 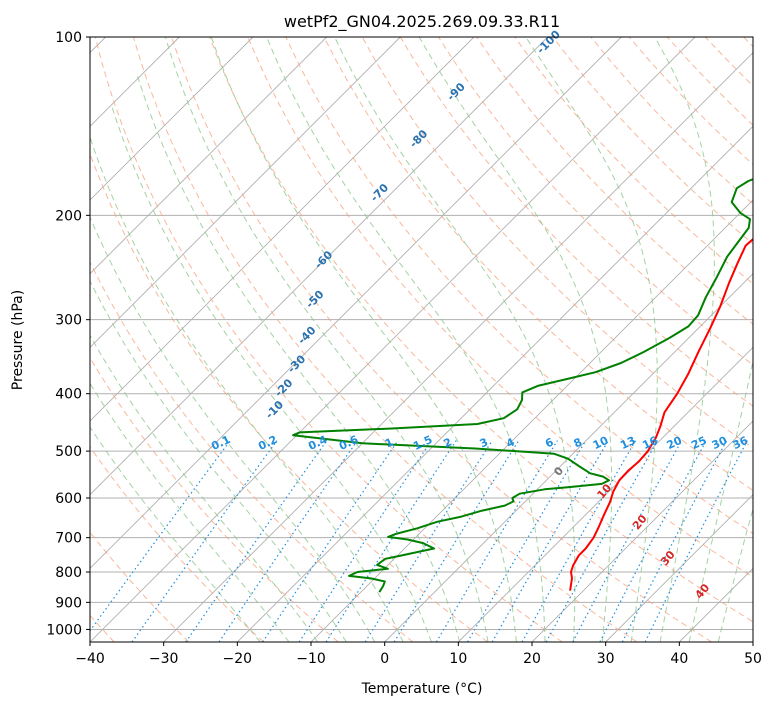 What do you see at coordinates (650, 443) in the screenshot?
I see `mixing-ratio-label: 16` at bounding box center [650, 443].